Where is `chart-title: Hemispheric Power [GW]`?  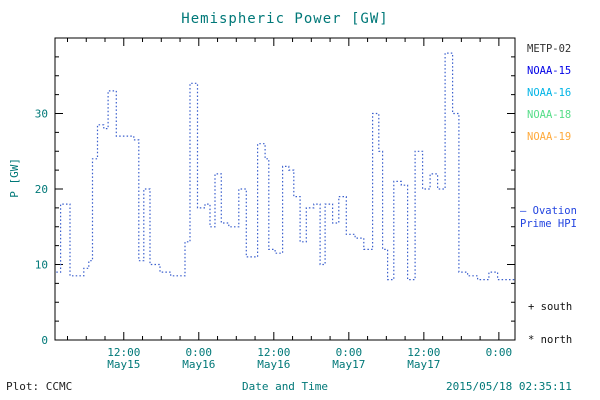
chart-title: Hemispheric Power [GW] is located at coordinates (285, 19).